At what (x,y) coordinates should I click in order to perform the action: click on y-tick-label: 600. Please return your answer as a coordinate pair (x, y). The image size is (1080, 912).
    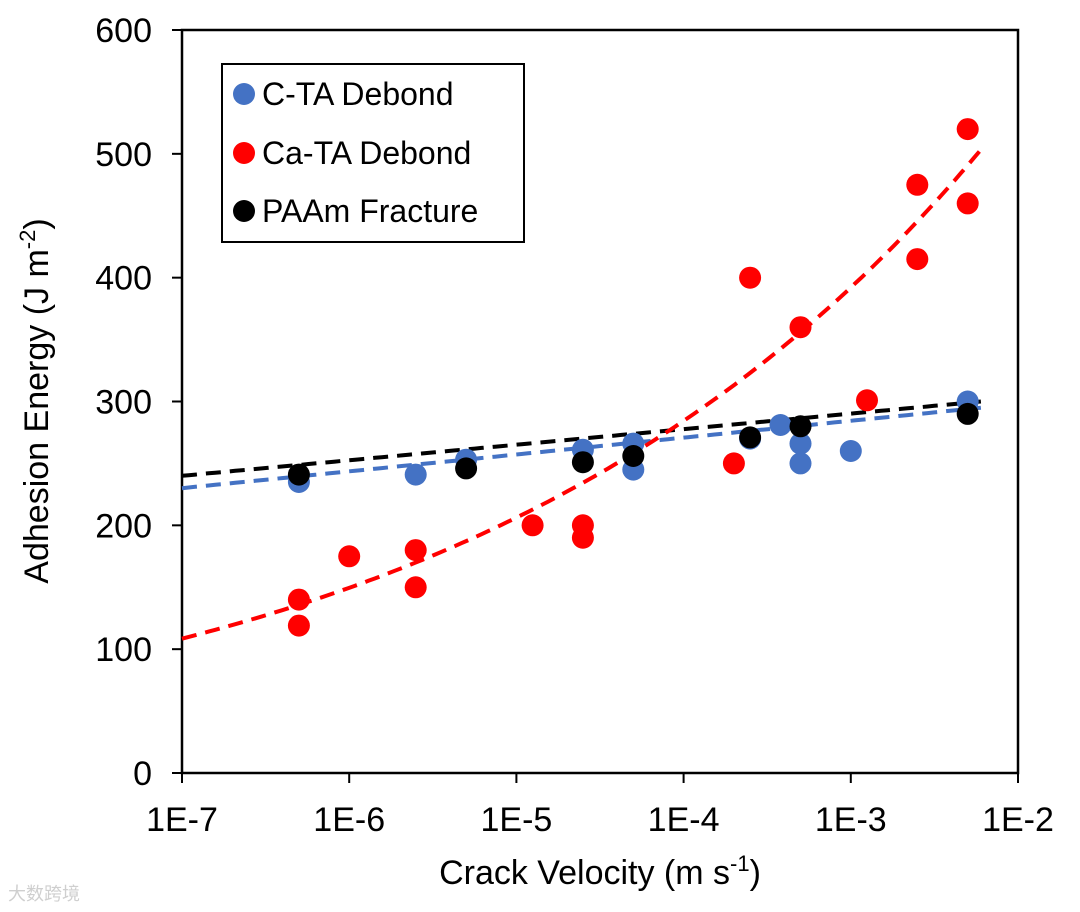
    Looking at the image, I should click on (123, 31).